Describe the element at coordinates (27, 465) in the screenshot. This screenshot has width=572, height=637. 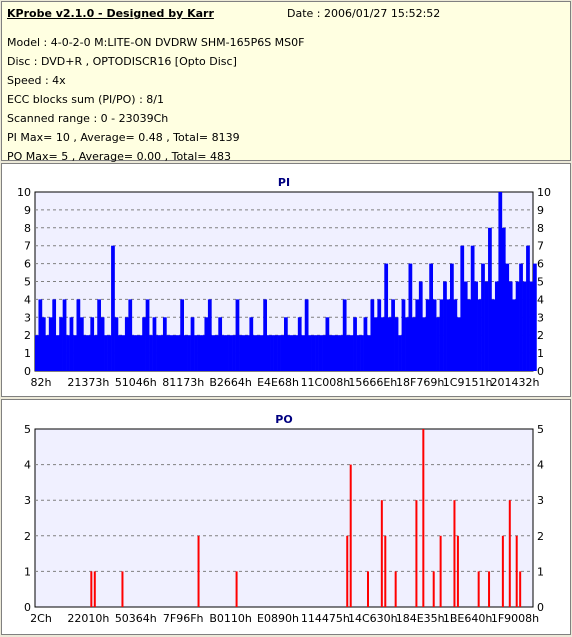
I see `po-ytick-left: 4` at that location.